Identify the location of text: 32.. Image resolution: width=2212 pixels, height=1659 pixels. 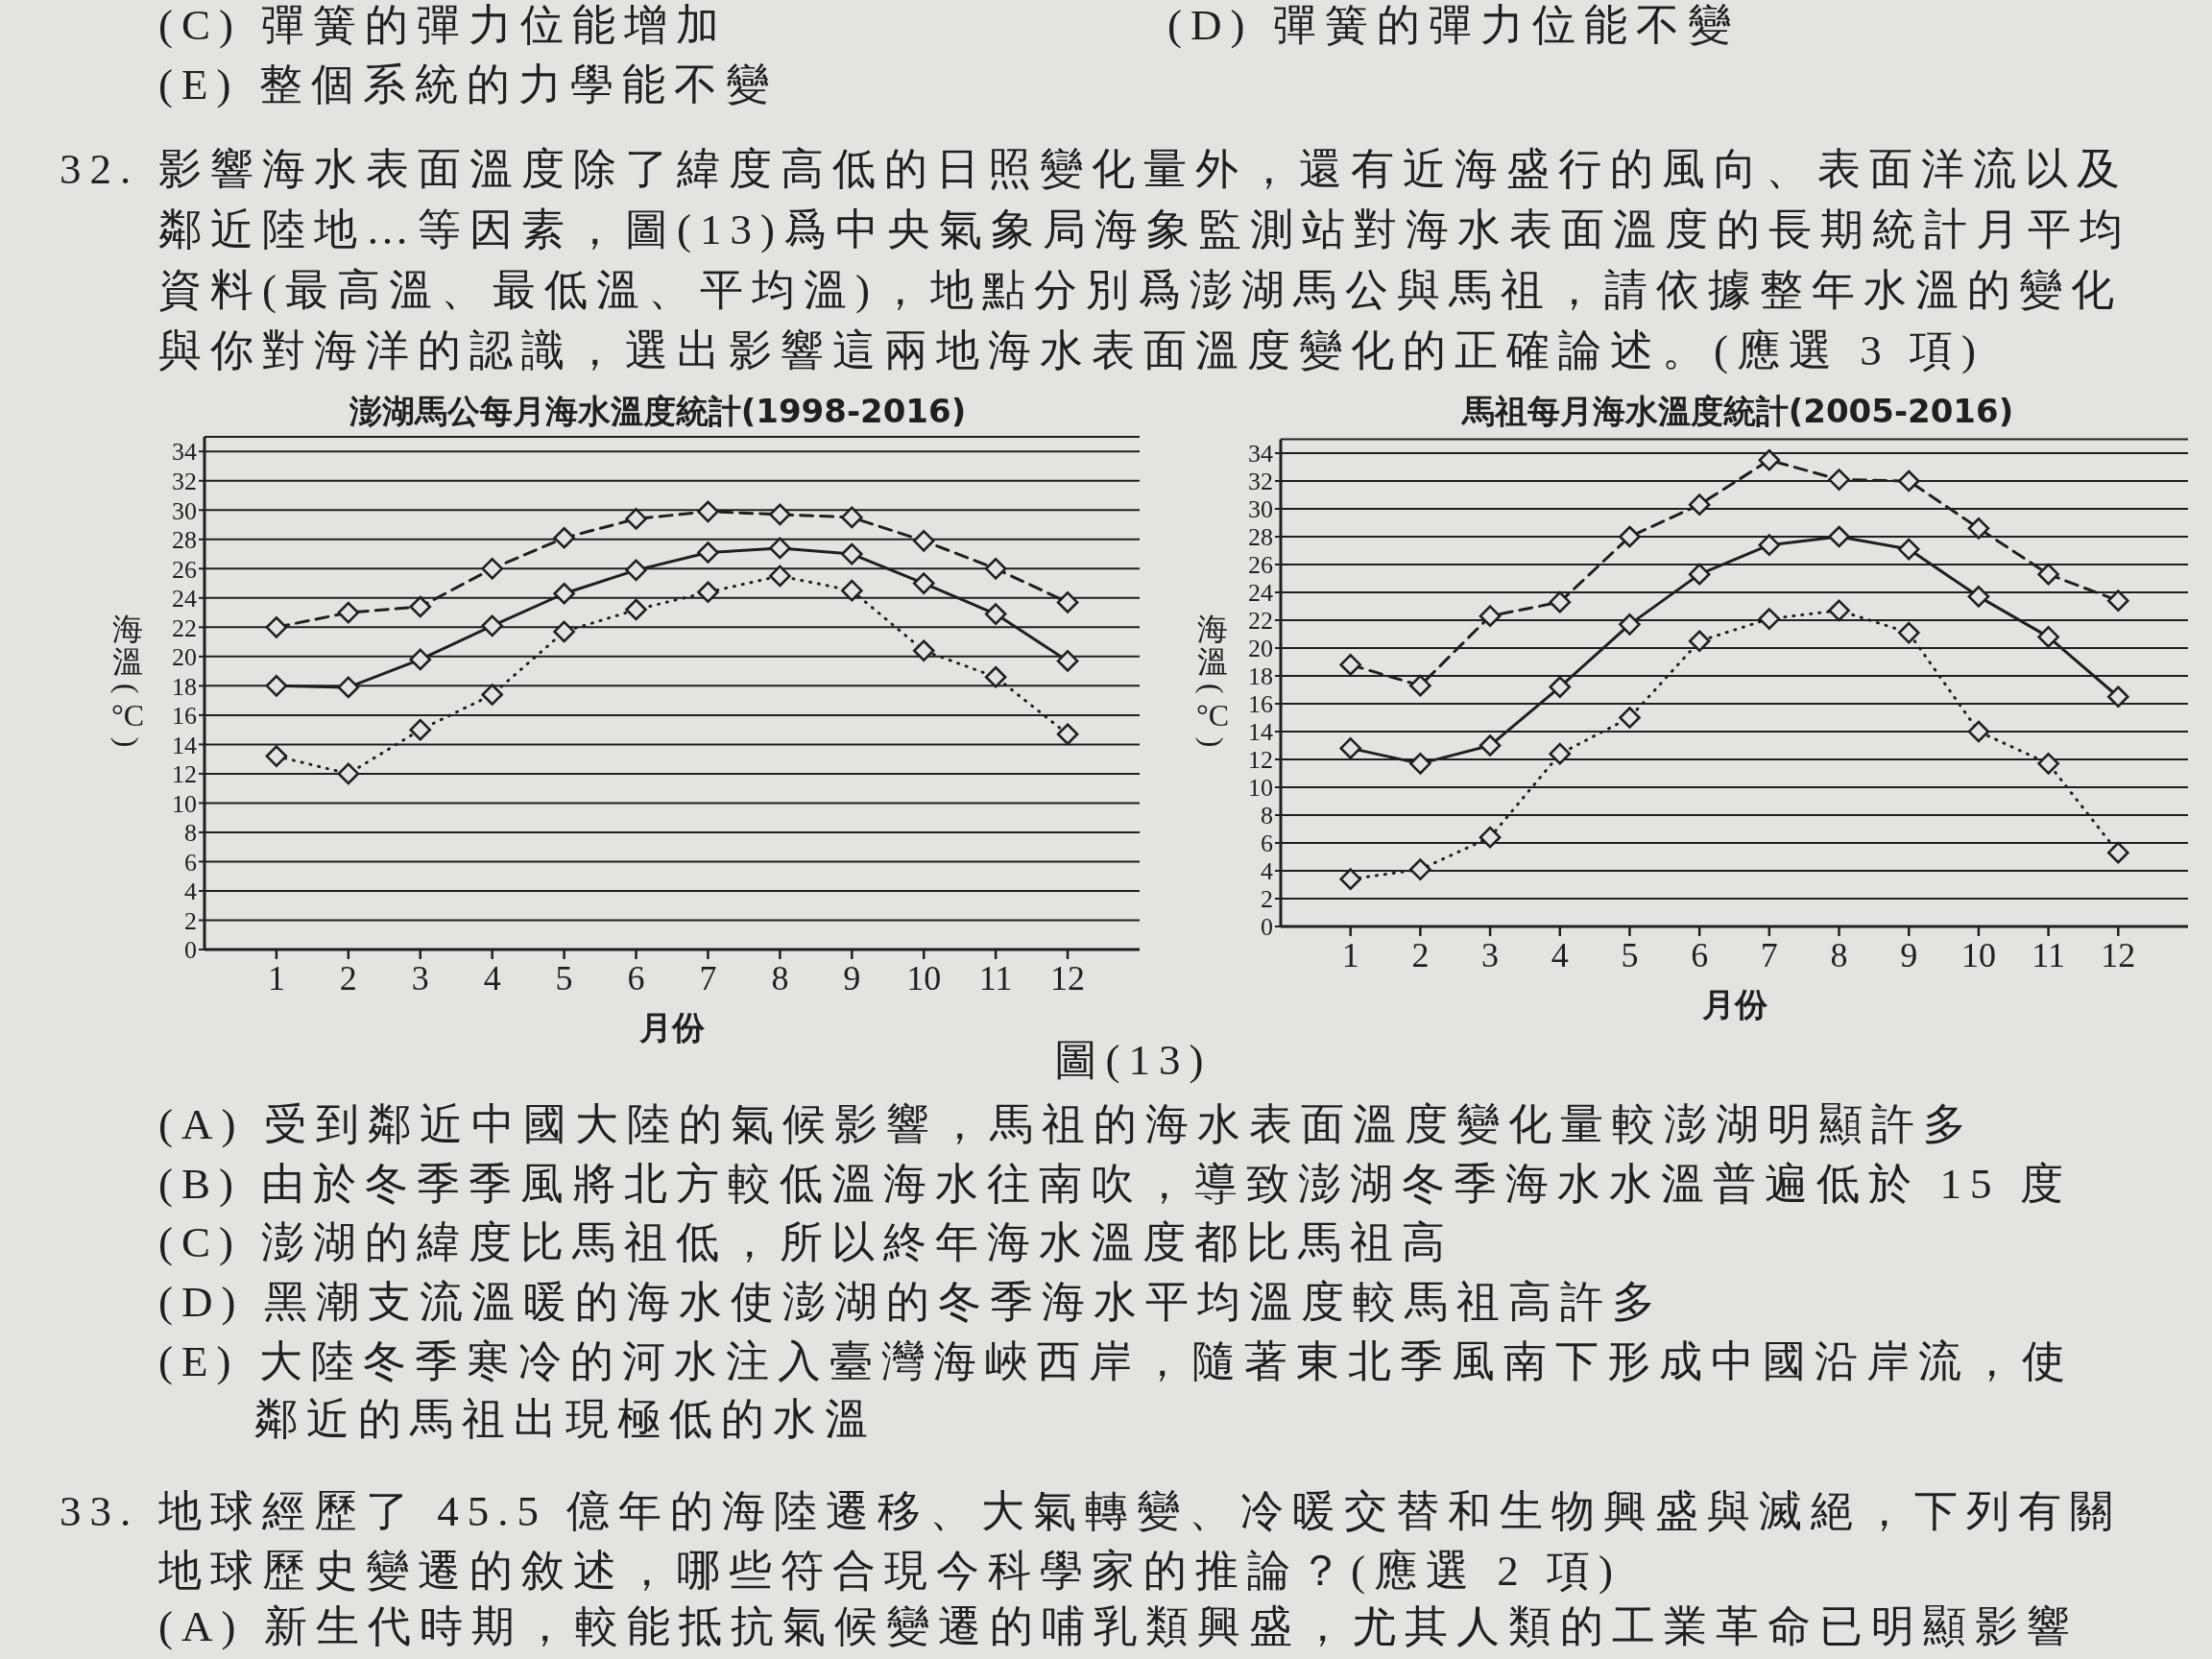
(100, 169).